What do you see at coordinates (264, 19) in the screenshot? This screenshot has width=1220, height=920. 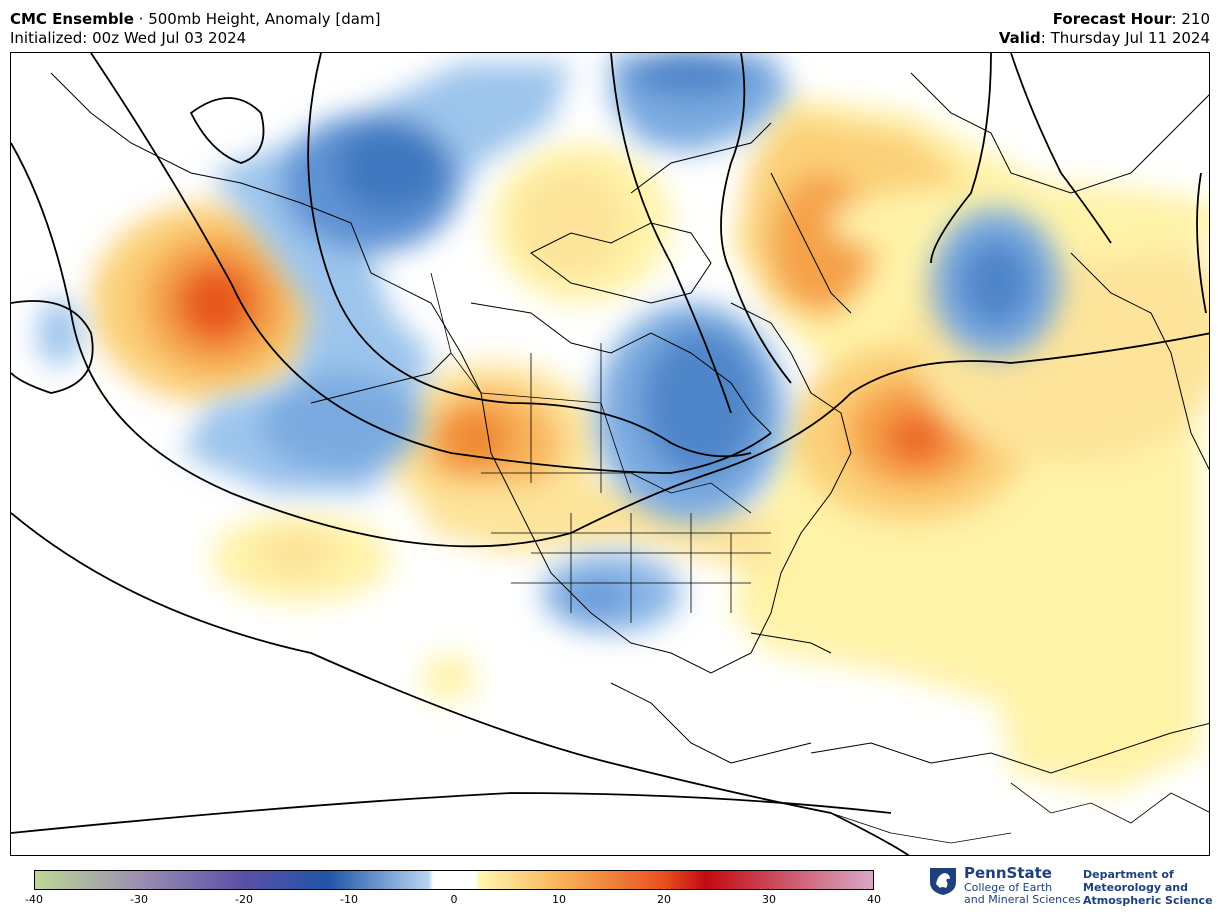 I see `product-name: 500mb Height, Anomaly [dam]` at bounding box center [264, 19].